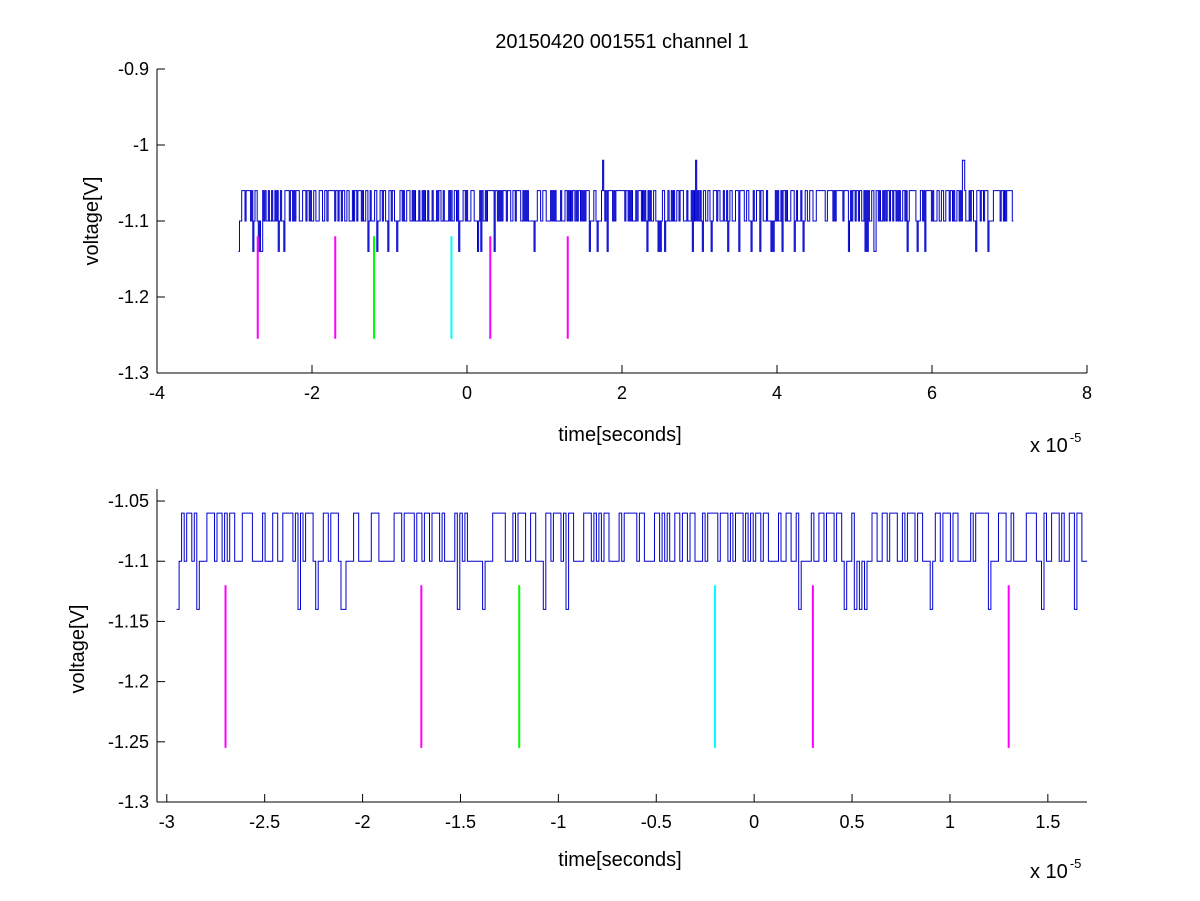  I want to click on bottom-plot-x-exponent-base: x 10, so click(1049, 872).